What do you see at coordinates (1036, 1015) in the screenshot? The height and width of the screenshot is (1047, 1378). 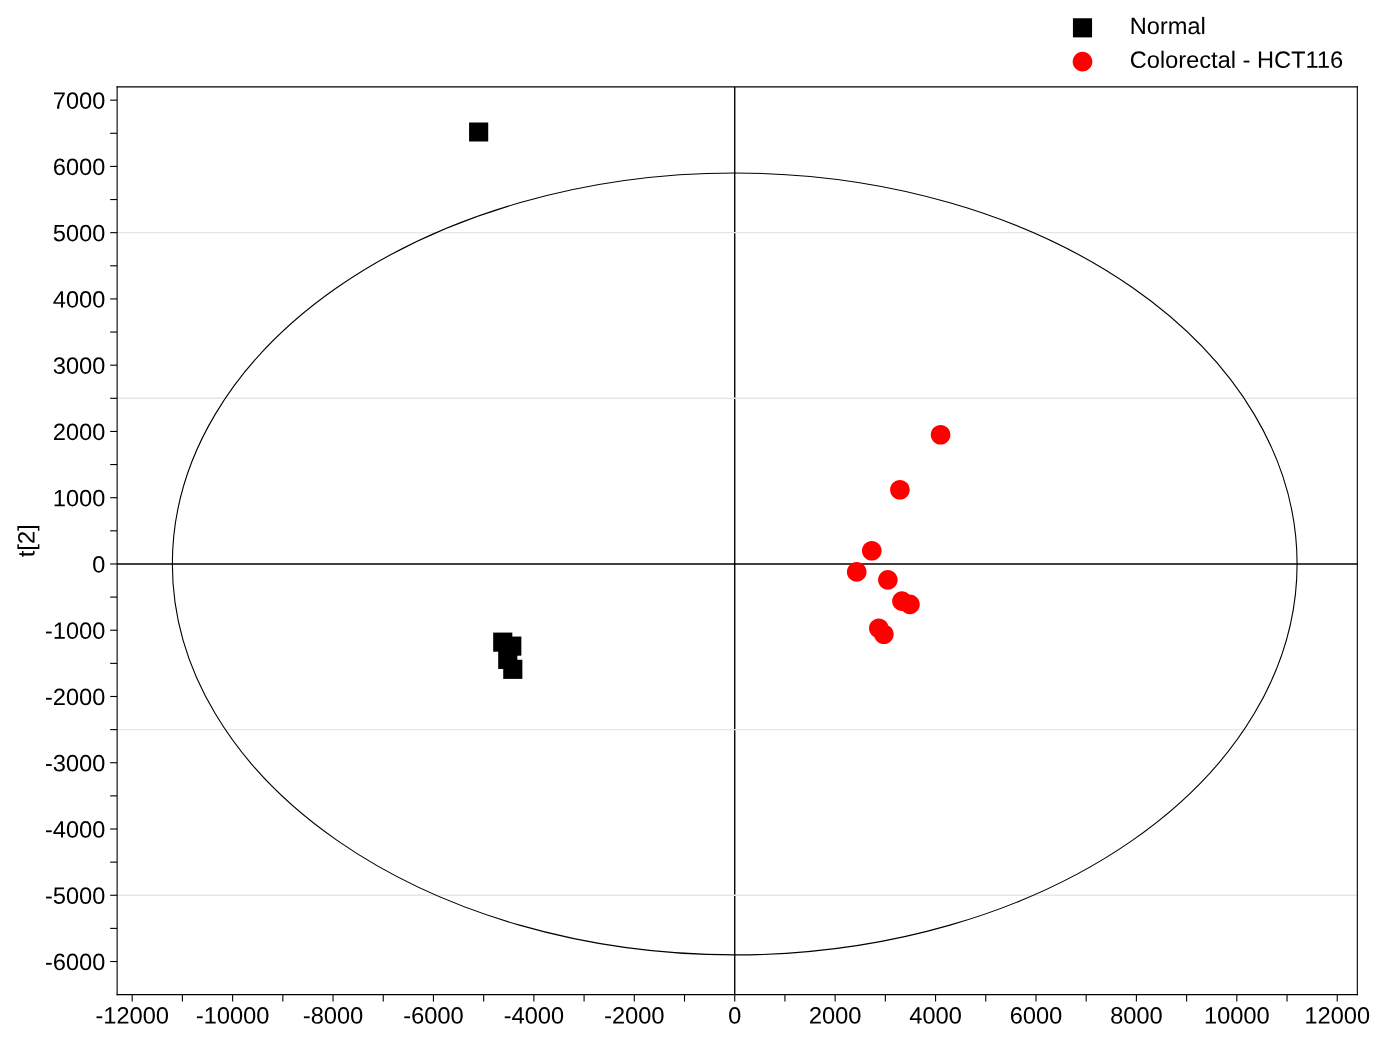 I see `x-tick-label: 6000` at bounding box center [1036, 1015].